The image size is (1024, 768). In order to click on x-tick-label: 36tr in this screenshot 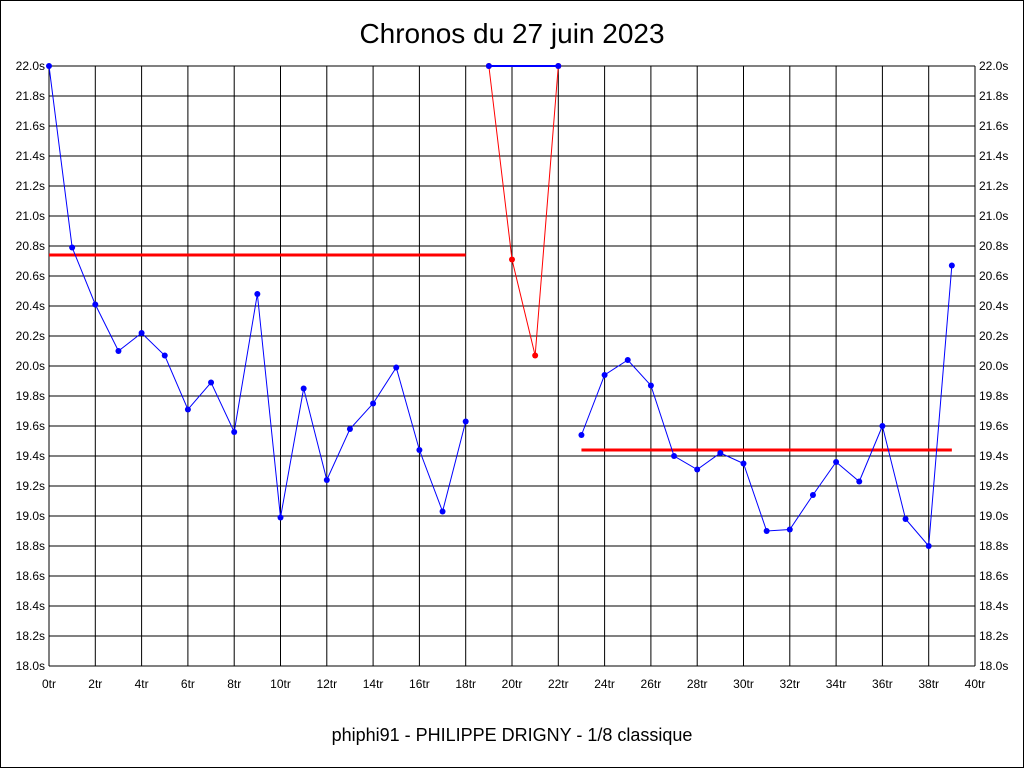, I will do `click(882, 684)`.